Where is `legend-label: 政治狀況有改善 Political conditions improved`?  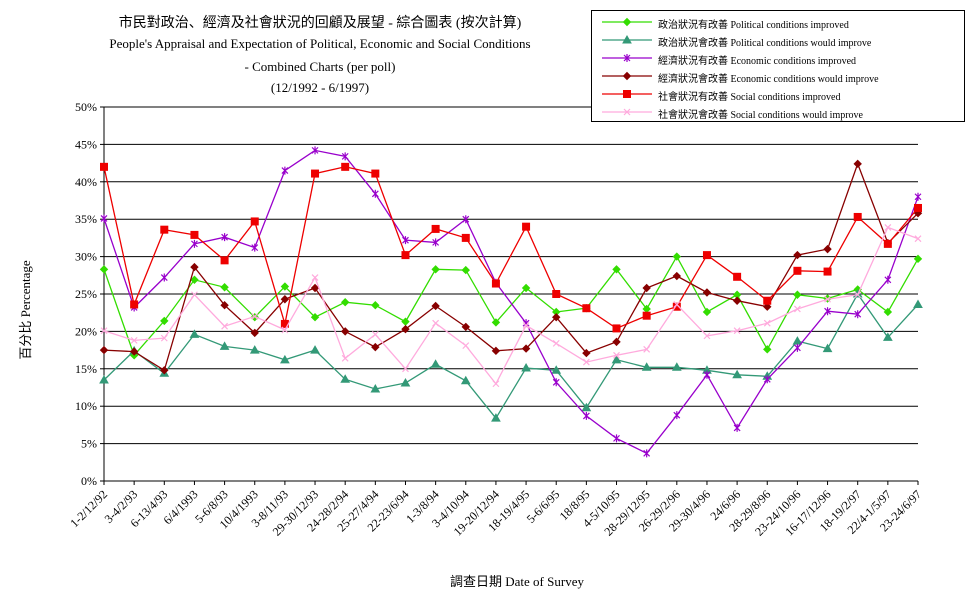 legend-label: 政治狀況有改善 Political conditions improved is located at coordinates (753, 25).